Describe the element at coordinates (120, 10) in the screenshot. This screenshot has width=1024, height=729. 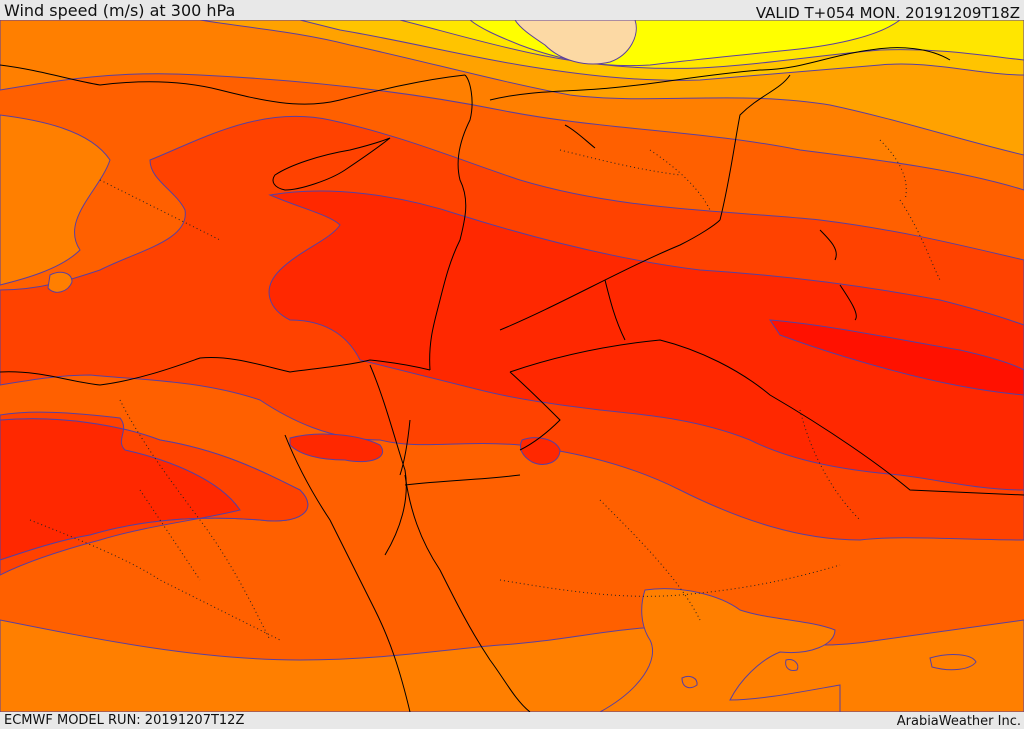
I see `map-title: Wind speed (m/s) at 300 hPa` at that location.